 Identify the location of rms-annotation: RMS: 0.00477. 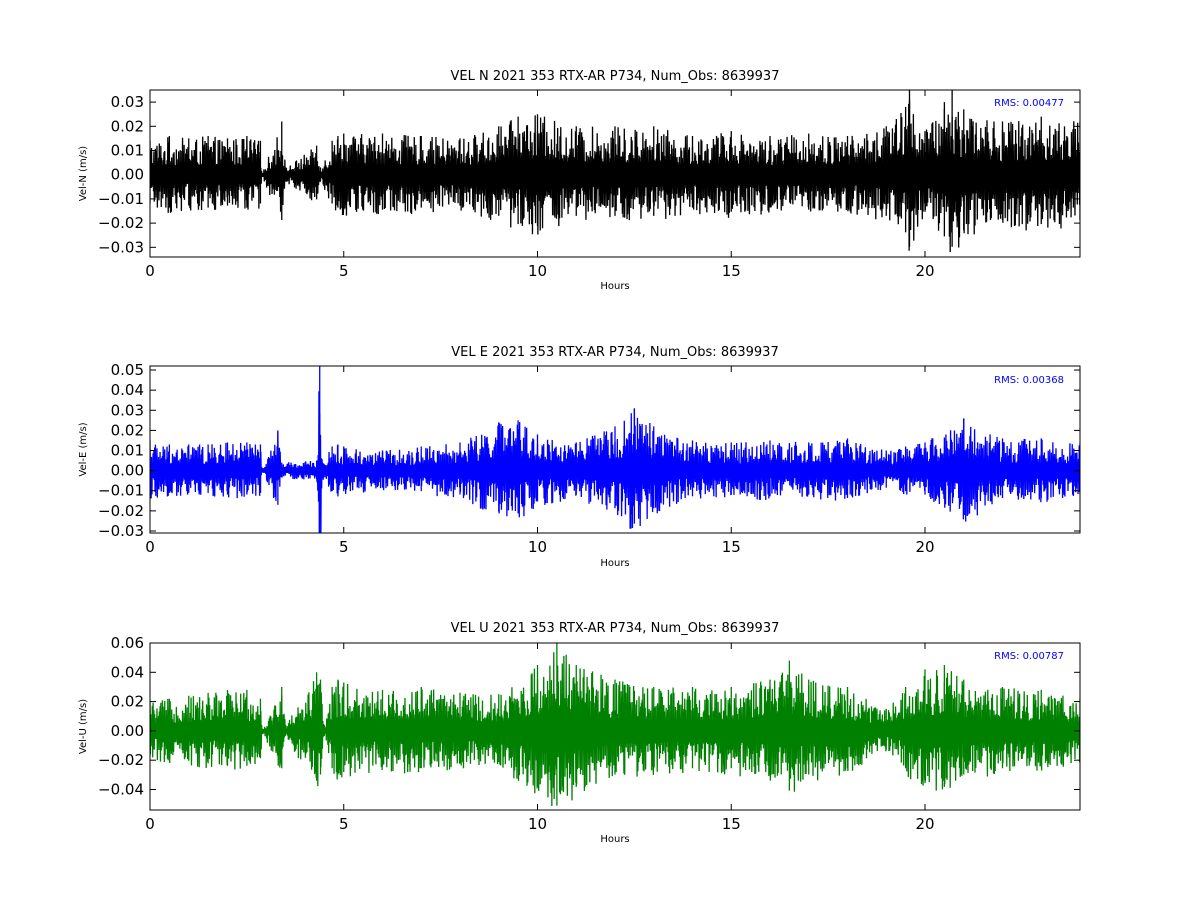
(1029, 103).